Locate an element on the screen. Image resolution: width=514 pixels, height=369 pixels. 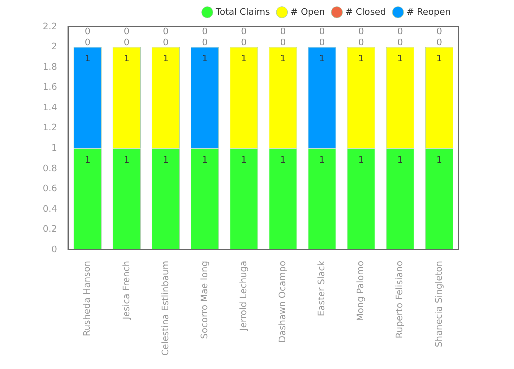
y-tick-label: 1.8 is located at coordinates (50, 67).